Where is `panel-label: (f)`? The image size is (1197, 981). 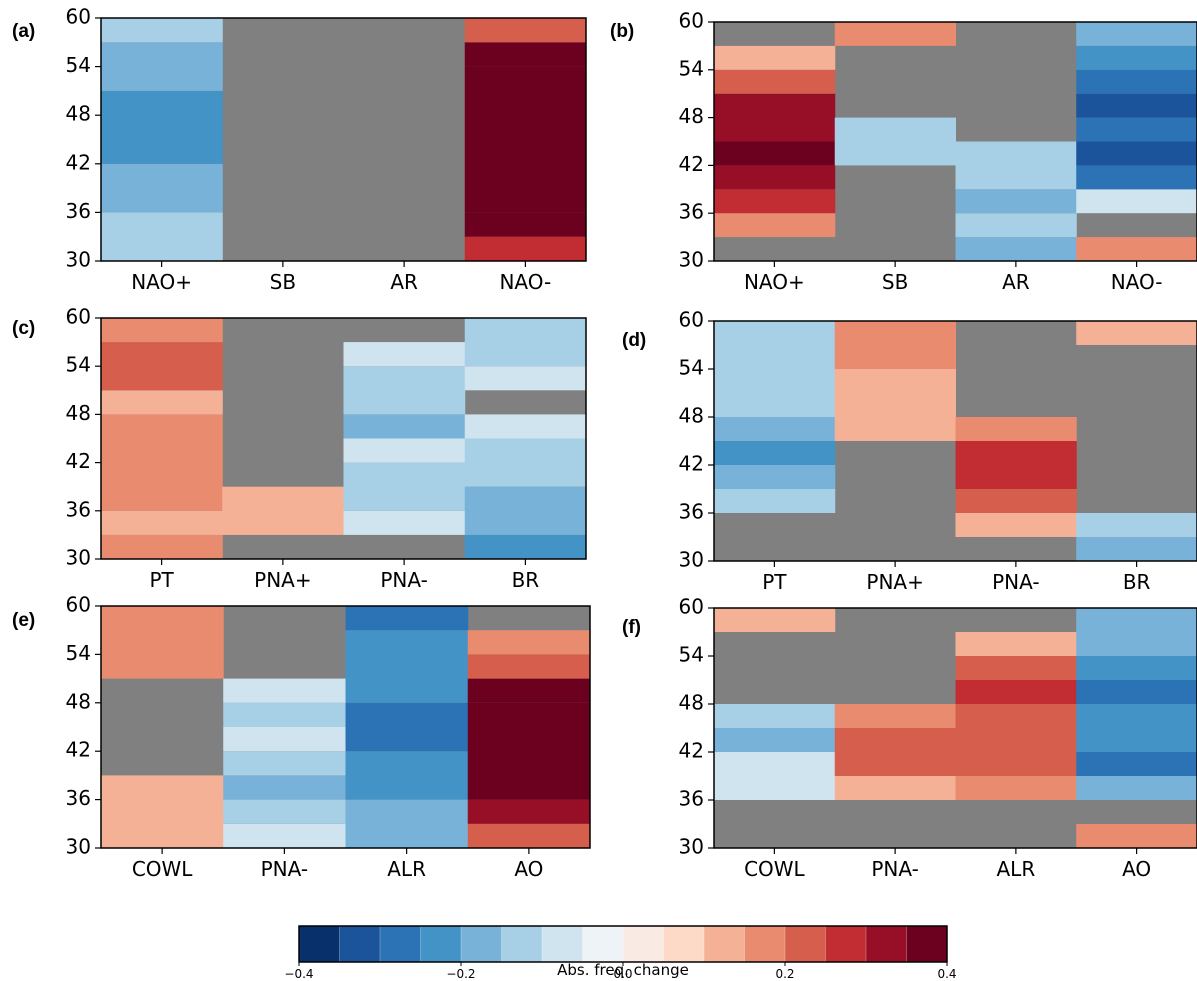 panel-label: (f) is located at coordinates (631, 627).